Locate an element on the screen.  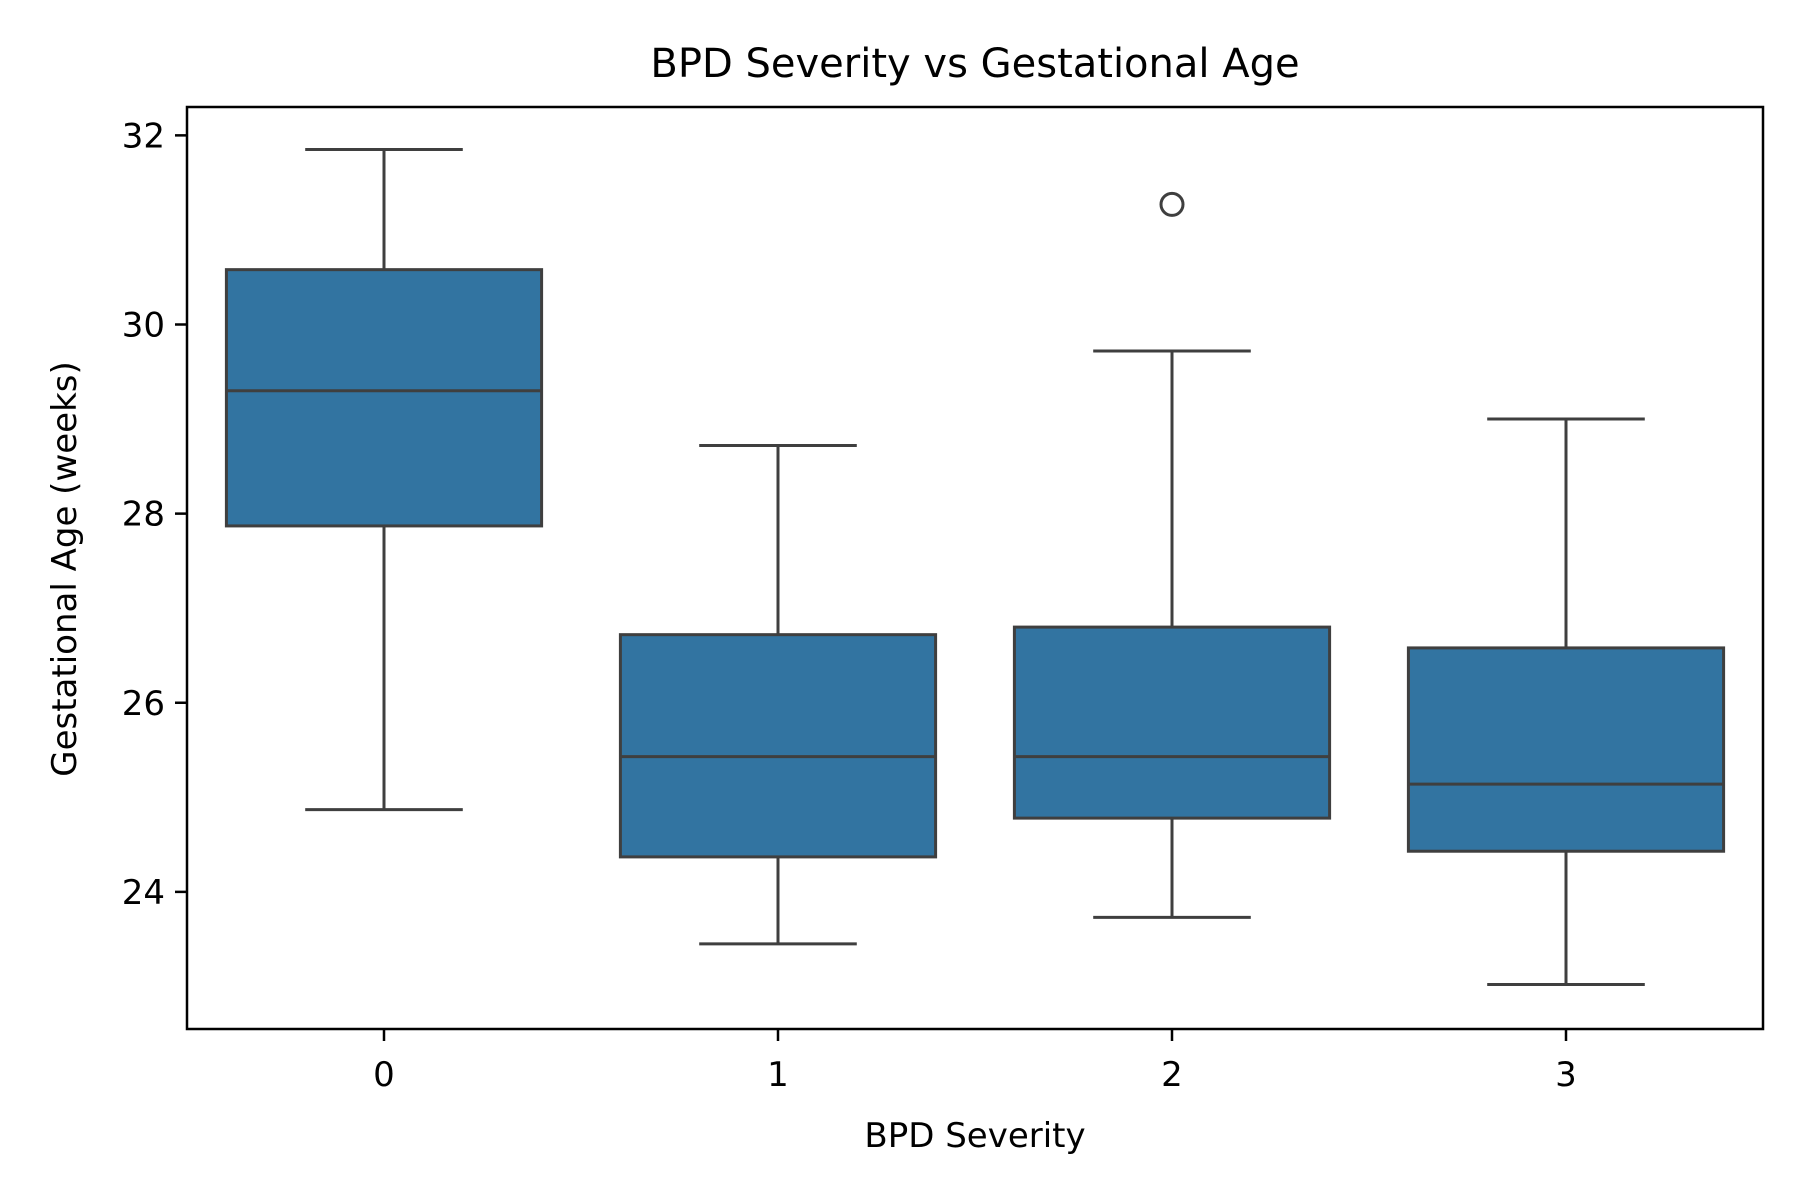
y-tick-label: 32 is located at coordinates (143, 136).